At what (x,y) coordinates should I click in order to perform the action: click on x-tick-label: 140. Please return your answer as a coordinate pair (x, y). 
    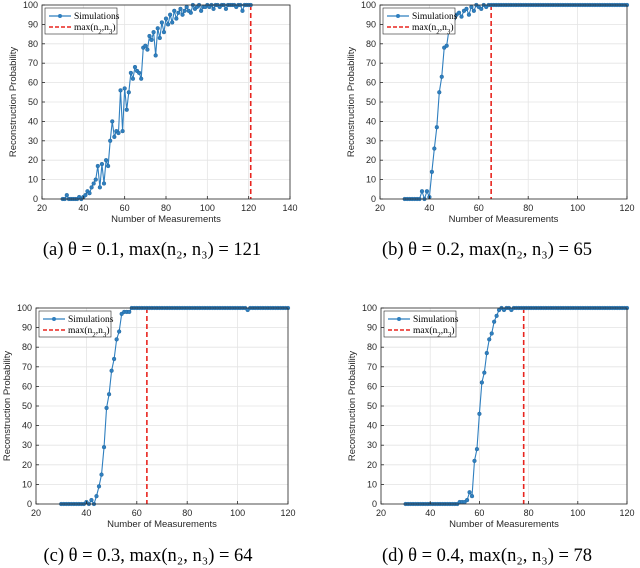
    Looking at the image, I should click on (289, 208).